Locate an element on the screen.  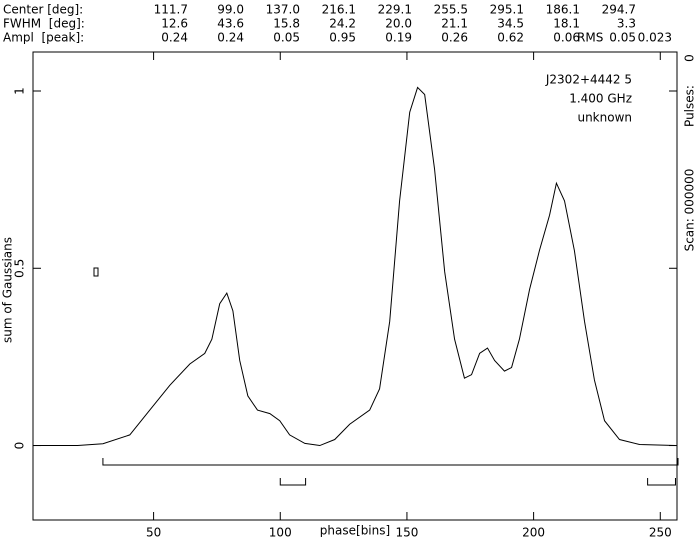
rms-label: RMS is located at coordinates (590, 38).